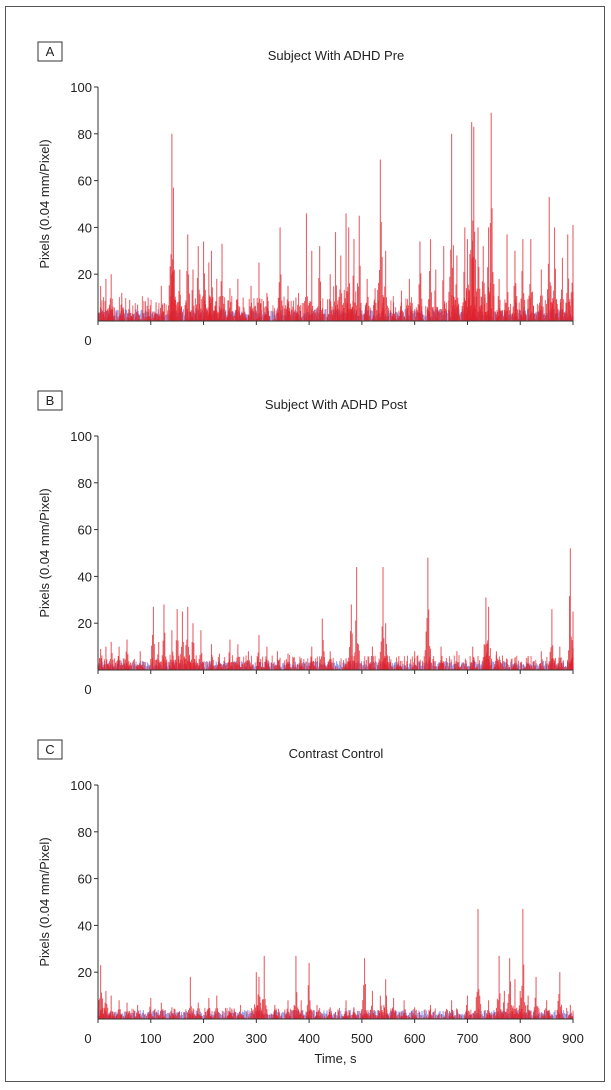  Describe the element at coordinates (85, 274) in the screenshot. I see `panel-a-y-tick-label: 20` at that location.